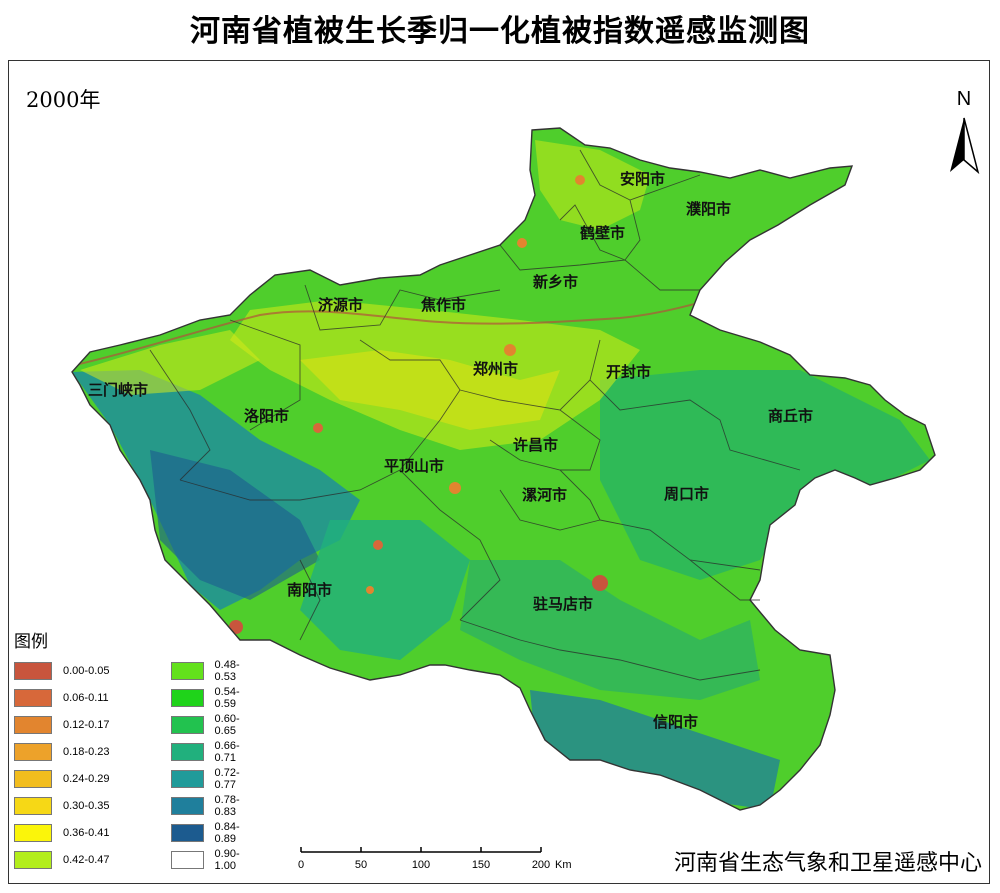 This screenshot has width=1000, height=893. I want to click on scale-tick-label: 0, so click(301, 865).